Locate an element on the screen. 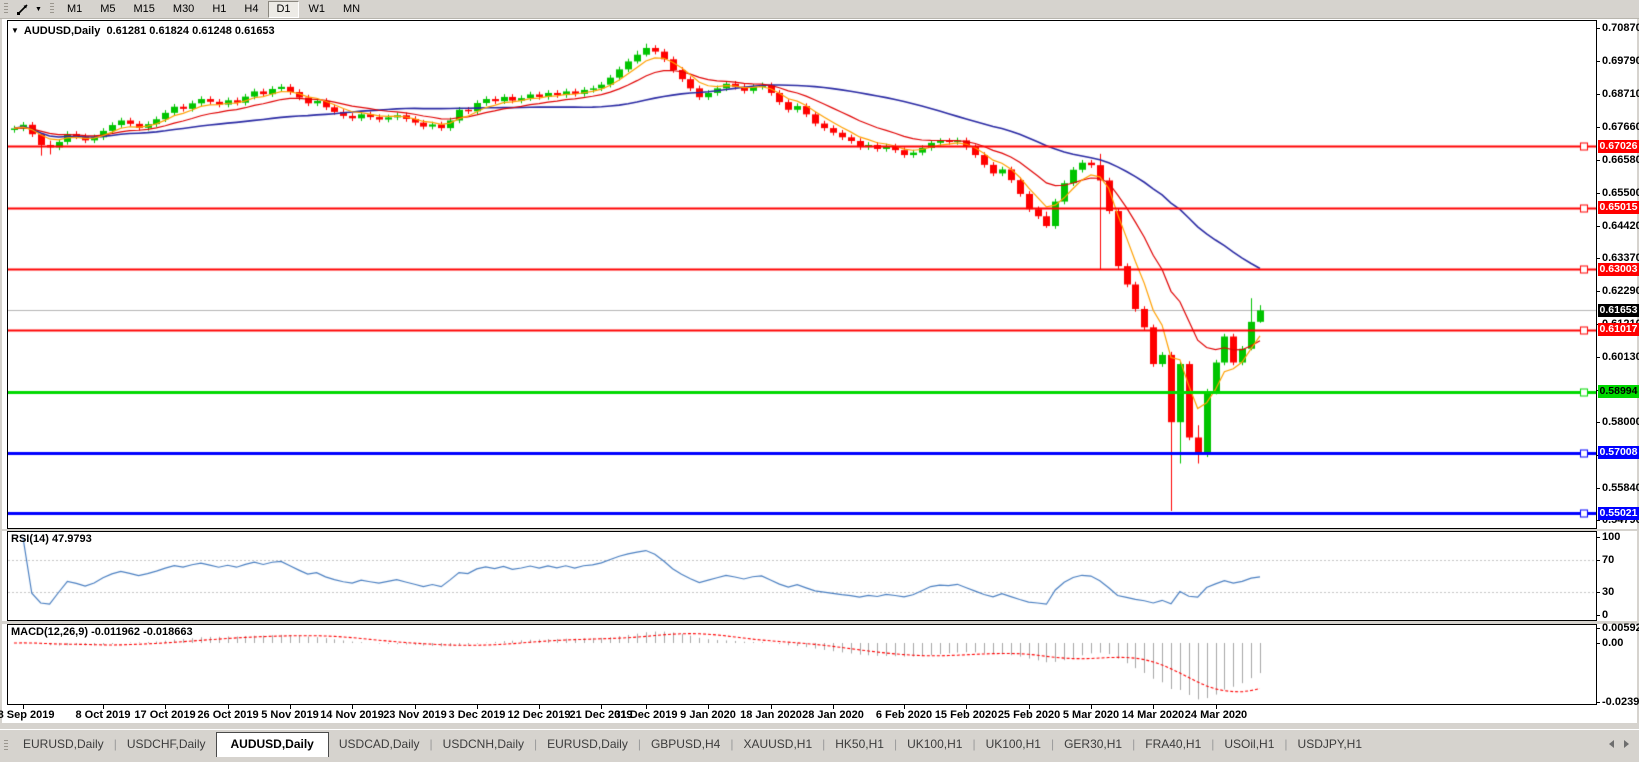 The width and height of the screenshot is (1639, 762). timeframe-button-M15: M15 is located at coordinates (144, 8).